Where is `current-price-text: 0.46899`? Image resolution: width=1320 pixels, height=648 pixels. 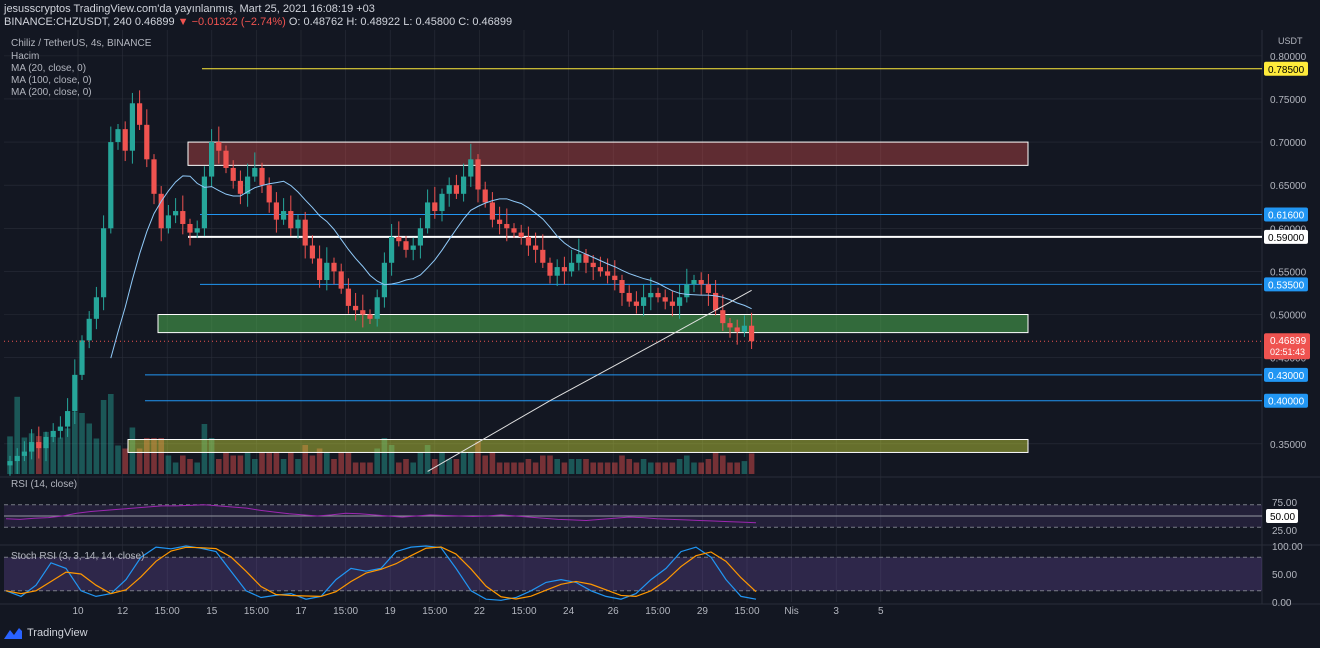 current-price-text: 0.46899 is located at coordinates (1288, 341).